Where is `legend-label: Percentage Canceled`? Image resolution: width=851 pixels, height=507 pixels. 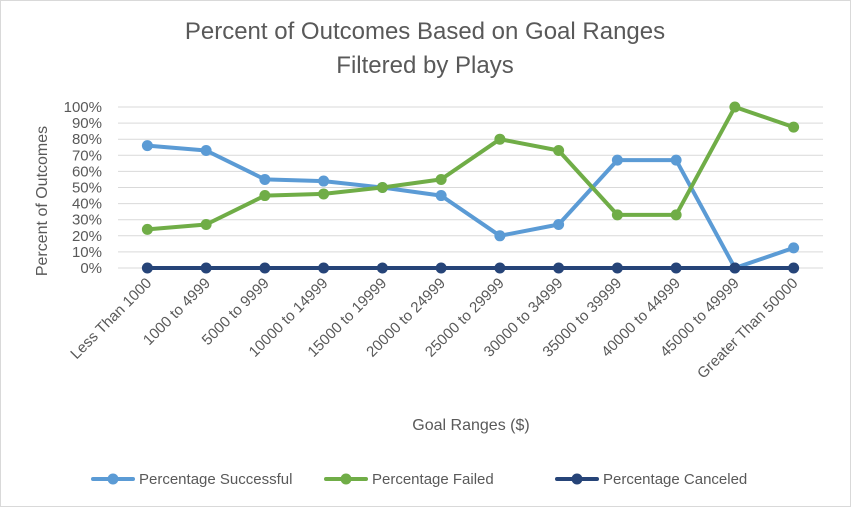 legend-label: Percentage Canceled is located at coordinates (675, 479).